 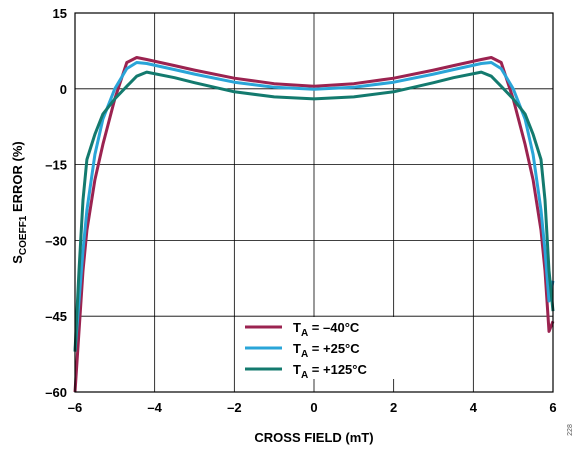 What do you see at coordinates (56, 316) in the screenshot?
I see `y-tick-label: –45` at bounding box center [56, 316].